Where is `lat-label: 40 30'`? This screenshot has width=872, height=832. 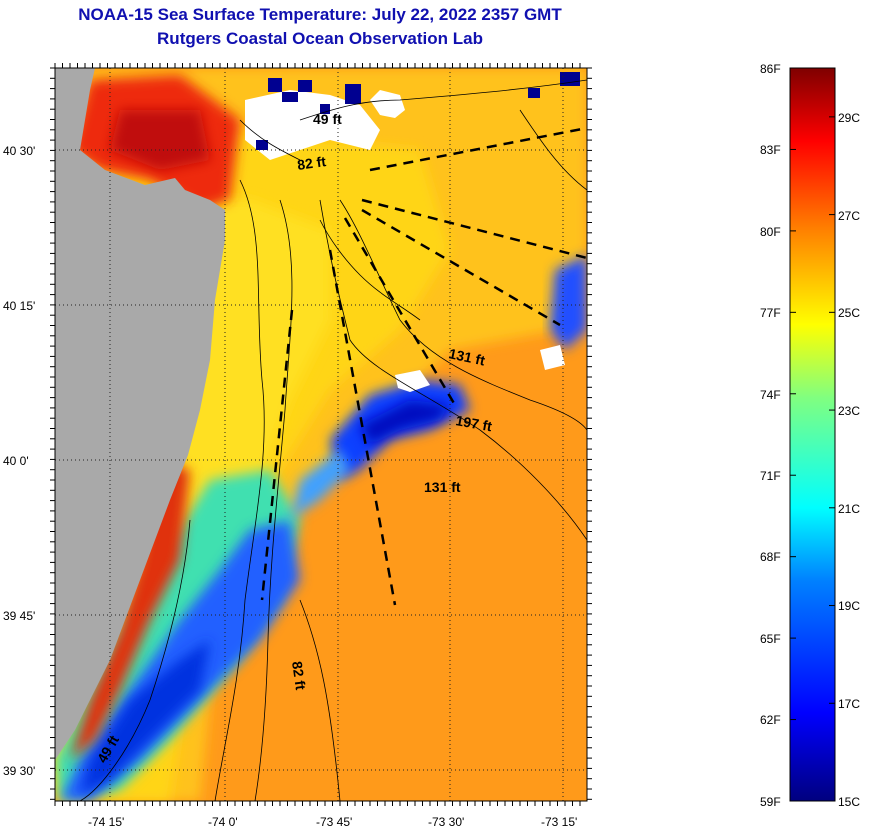 lat-label: 40 30' is located at coordinates (19, 151).